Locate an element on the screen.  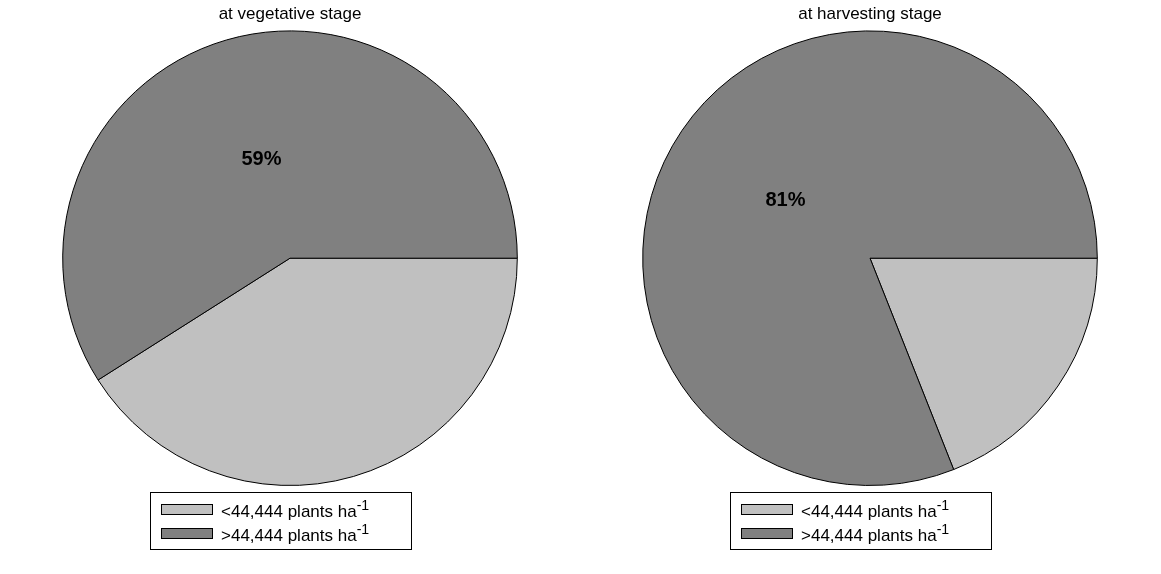
data-label: 59% is located at coordinates (261, 158).